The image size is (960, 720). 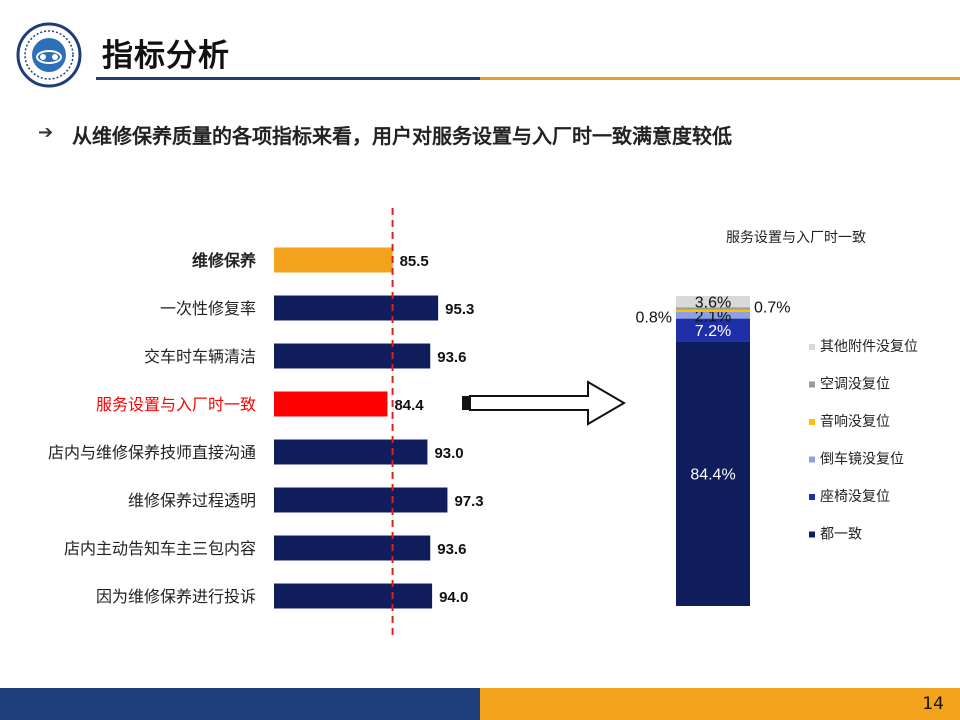 I want to click on legend-entry: 空调没复位, so click(x=855, y=384).